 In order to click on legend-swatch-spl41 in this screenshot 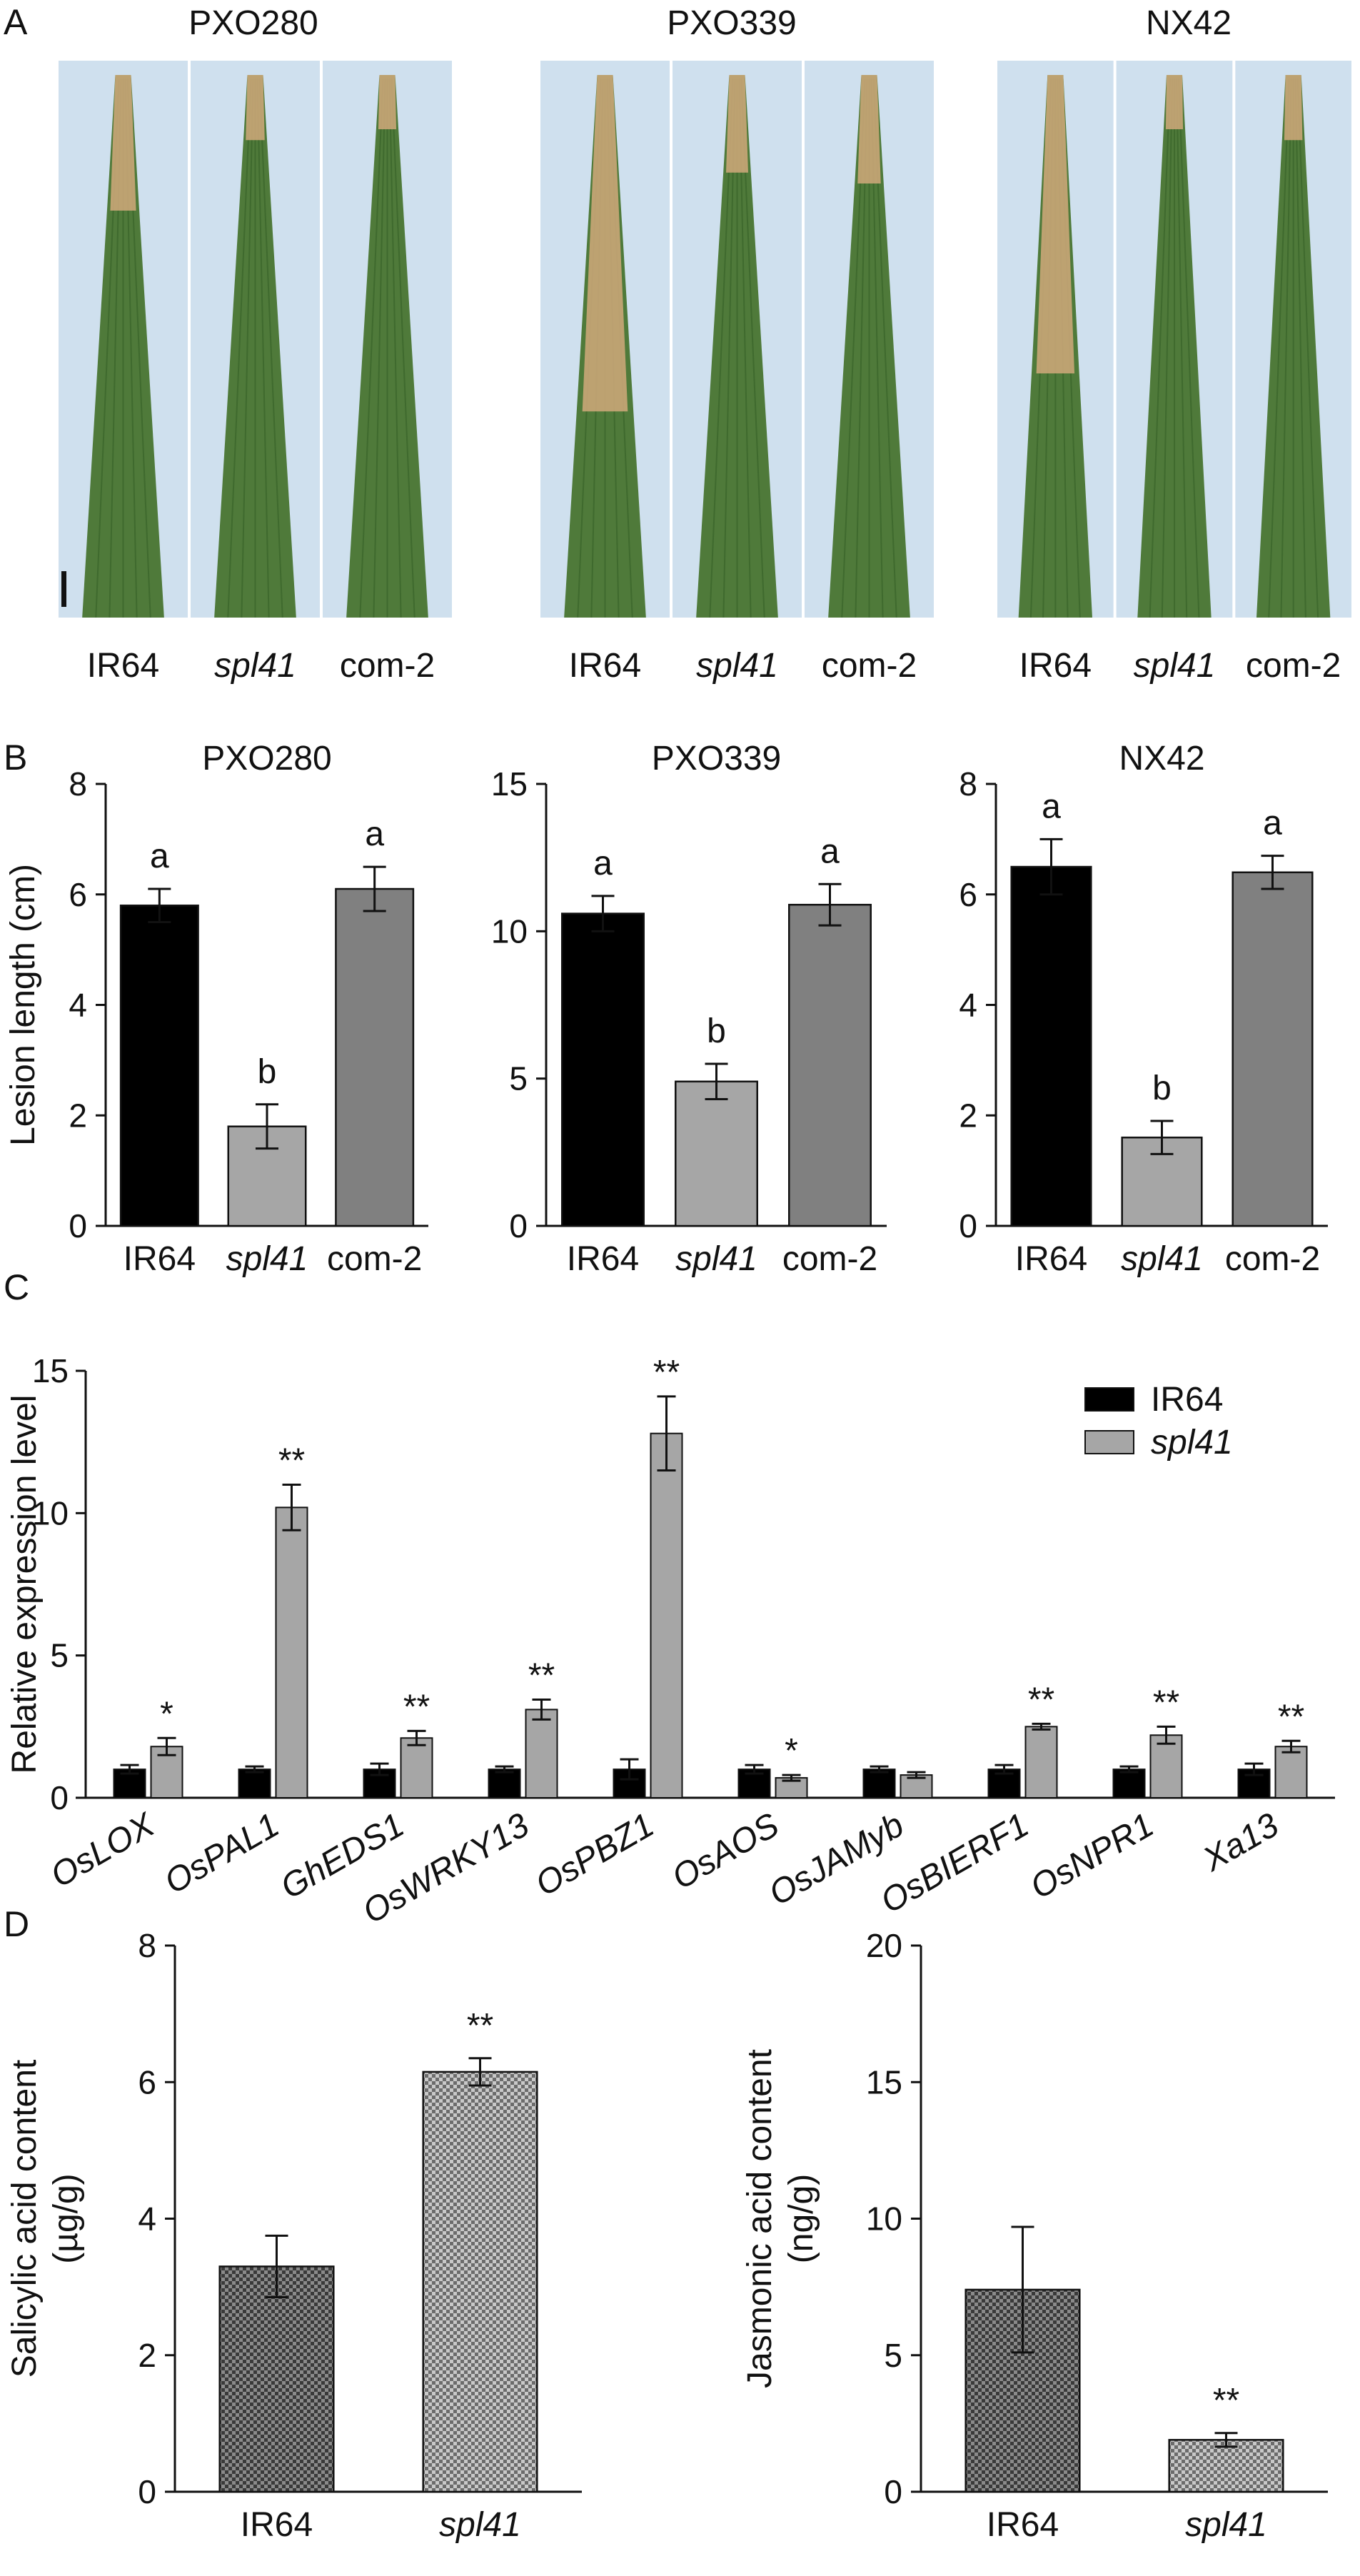, I will do `click(1109, 1442)`.